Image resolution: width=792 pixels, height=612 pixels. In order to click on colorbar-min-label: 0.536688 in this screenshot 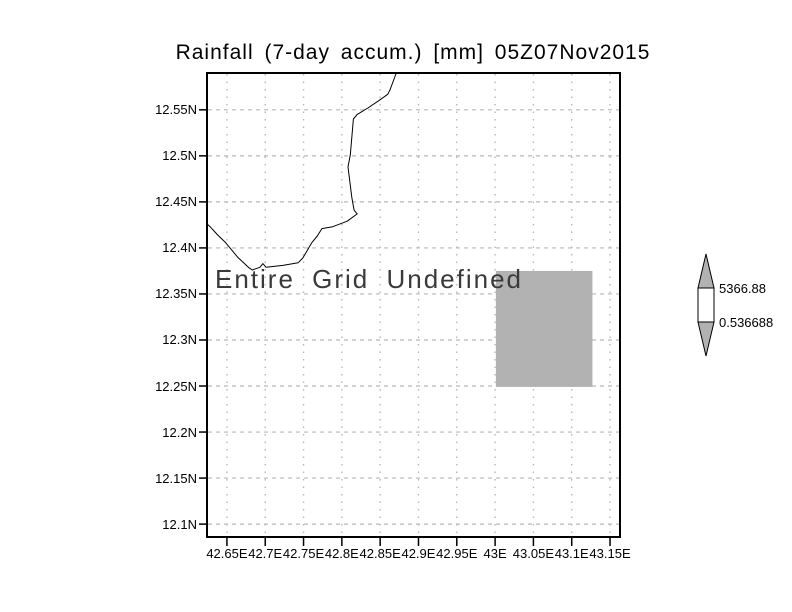, I will do `click(746, 322)`.